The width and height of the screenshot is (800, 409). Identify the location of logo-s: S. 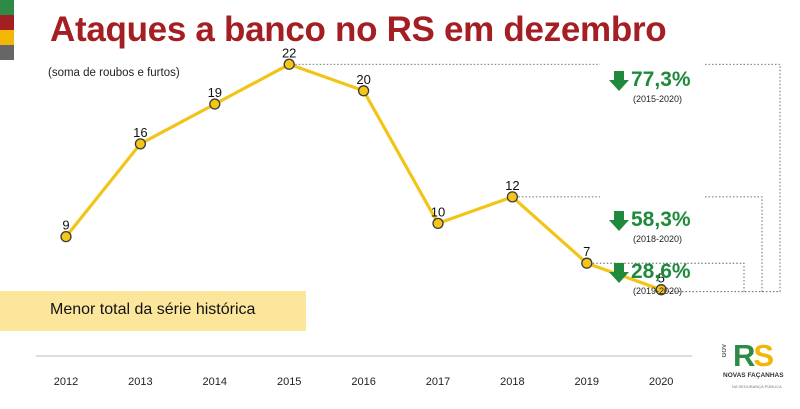
(763, 355).